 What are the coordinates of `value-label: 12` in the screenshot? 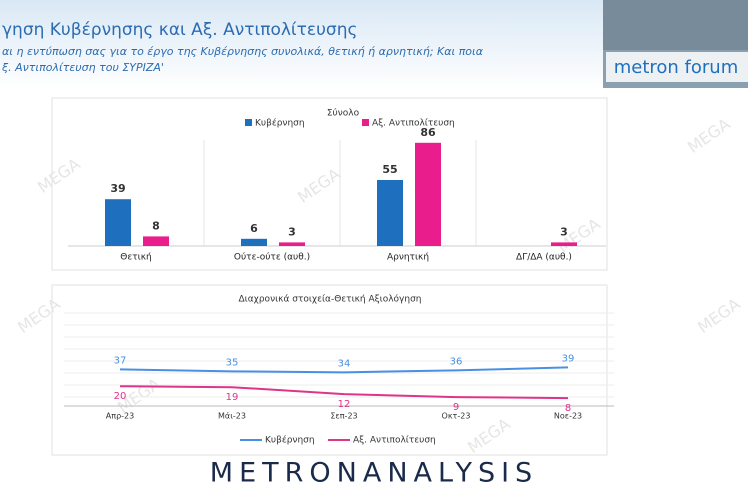 It's located at (344, 404).